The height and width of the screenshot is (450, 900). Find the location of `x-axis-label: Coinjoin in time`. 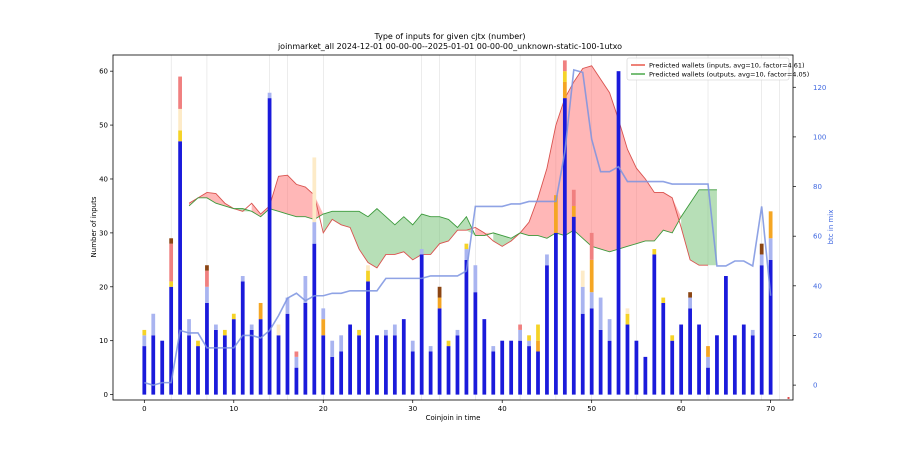

x-axis-label: Coinjoin in time is located at coordinates (453, 418).